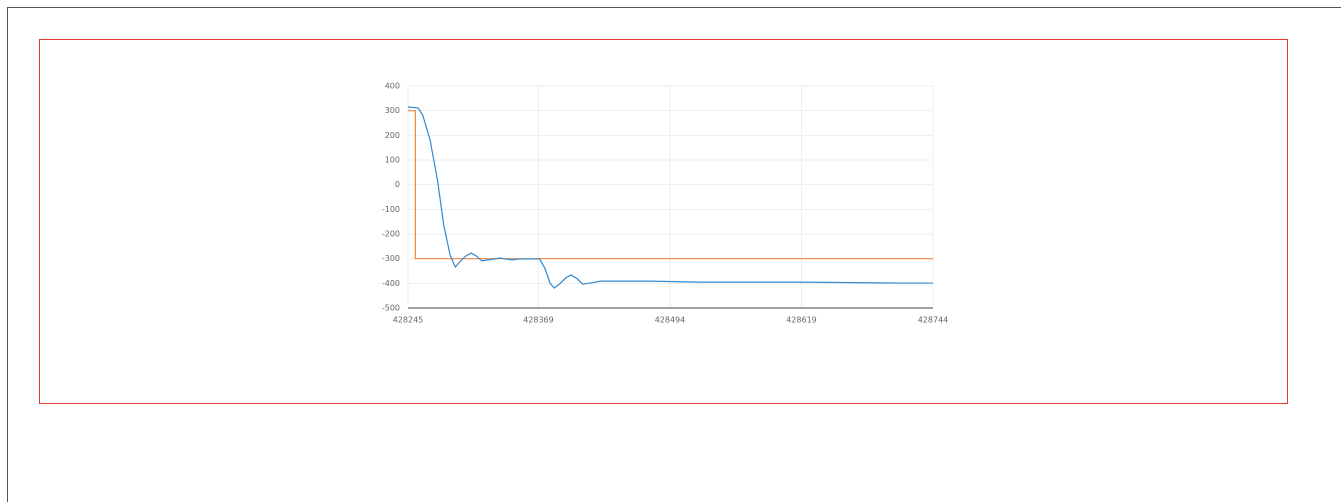 Image resolution: width=1341 pixels, height=502 pixels. What do you see at coordinates (538, 320) in the screenshot?
I see `x-tick-label: 428369` at bounding box center [538, 320].